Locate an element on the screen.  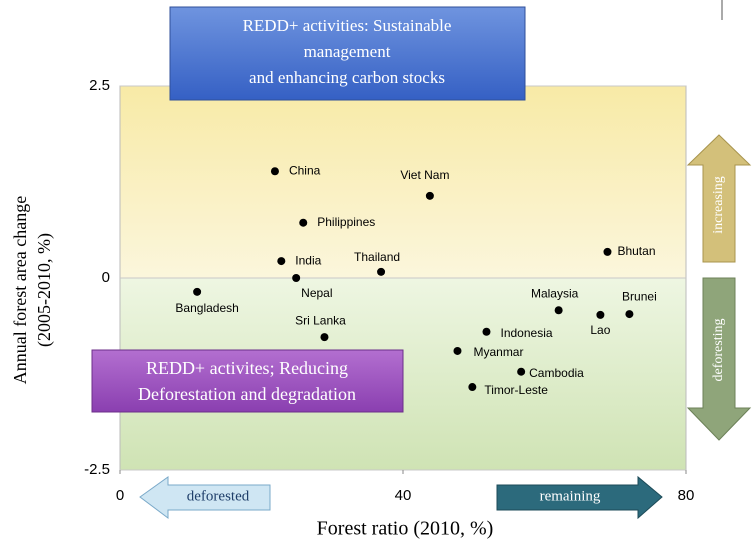
arrow-text: remaining is located at coordinates (570, 496).